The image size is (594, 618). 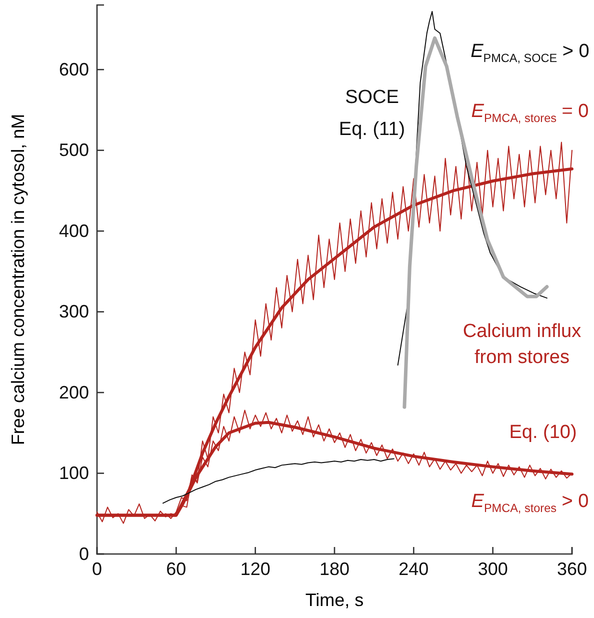 What do you see at coordinates (176, 568) in the screenshot?
I see `x-tick-label: 60` at bounding box center [176, 568].